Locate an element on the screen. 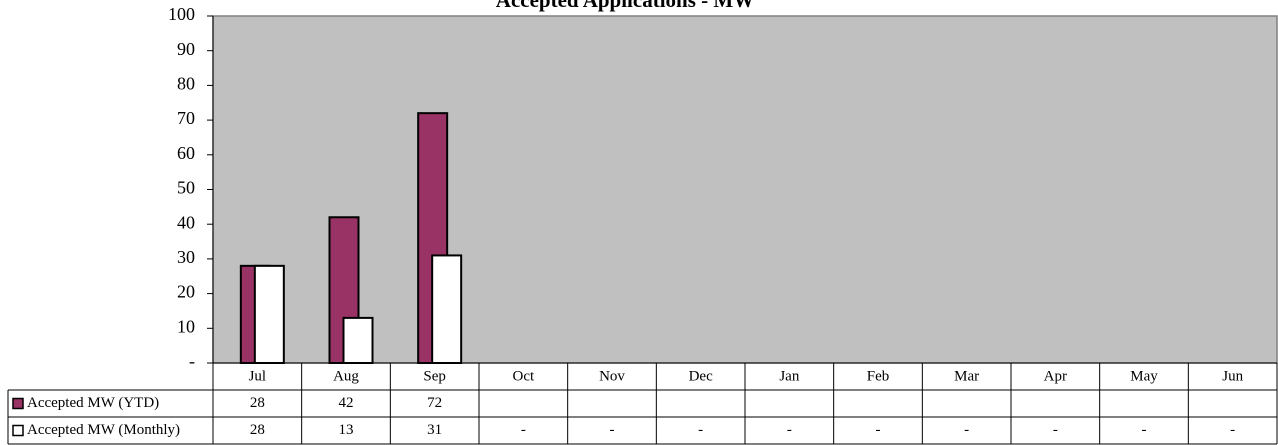 The width and height of the screenshot is (1278, 445). y-tick-label: 60 is located at coordinates (186, 153).